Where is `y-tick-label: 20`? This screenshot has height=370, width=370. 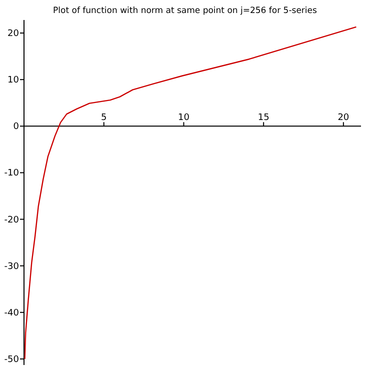
y-tick-label: 20 is located at coordinates (14, 34).